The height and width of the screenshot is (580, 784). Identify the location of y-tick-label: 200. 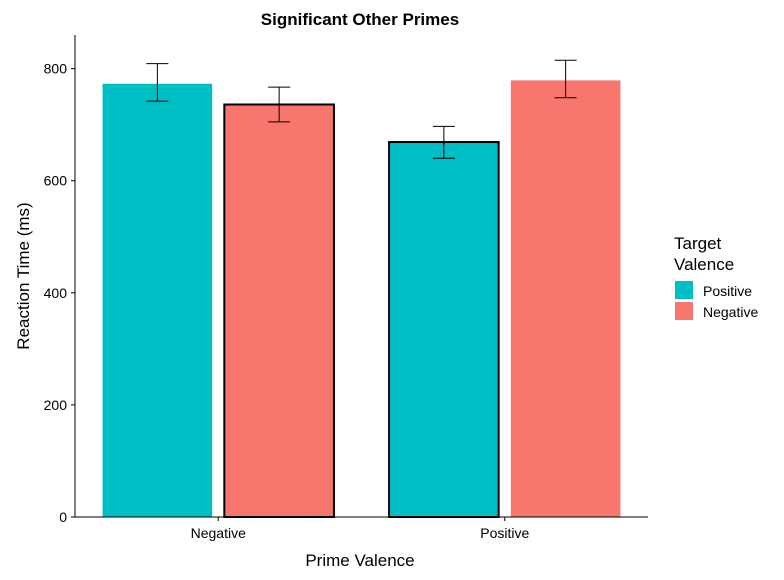
(56, 405).